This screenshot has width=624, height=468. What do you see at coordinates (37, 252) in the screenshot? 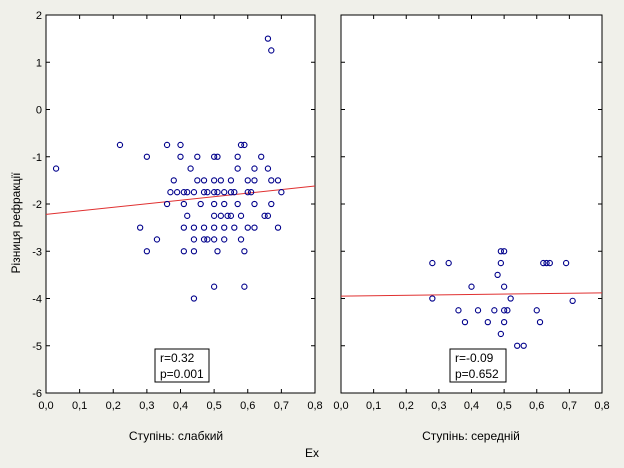
I see `y-tick-label: -3` at bounding box center [37, 252].